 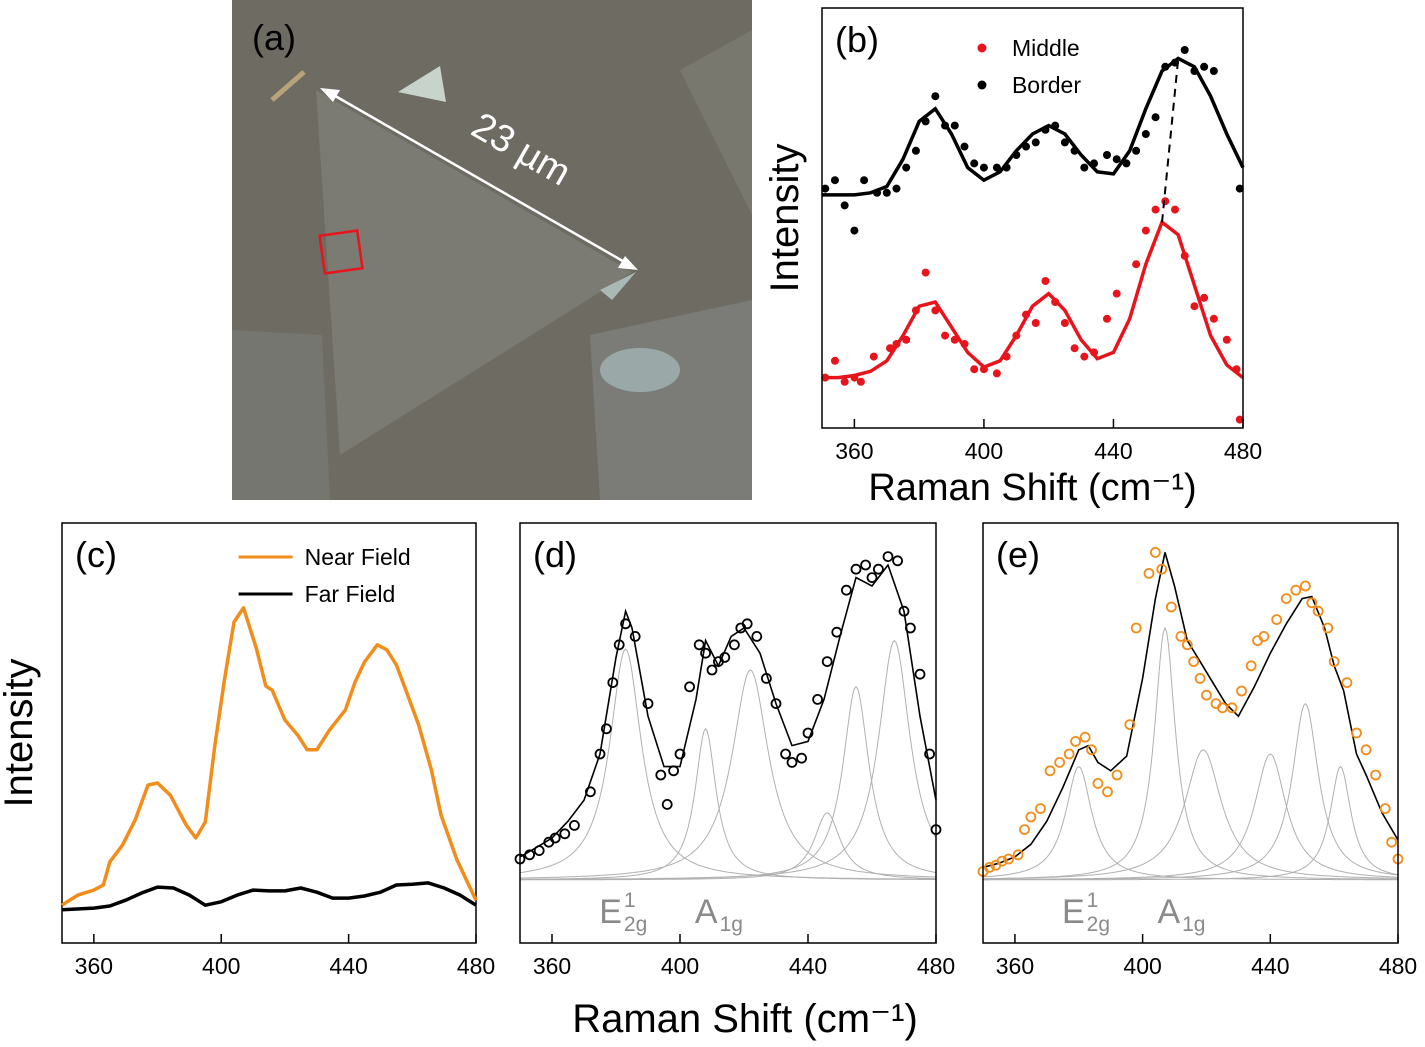 What do you see at coordinates (982, 85) in the screenshot?
I see `legend-swatch` at bounding box center [982, 85].